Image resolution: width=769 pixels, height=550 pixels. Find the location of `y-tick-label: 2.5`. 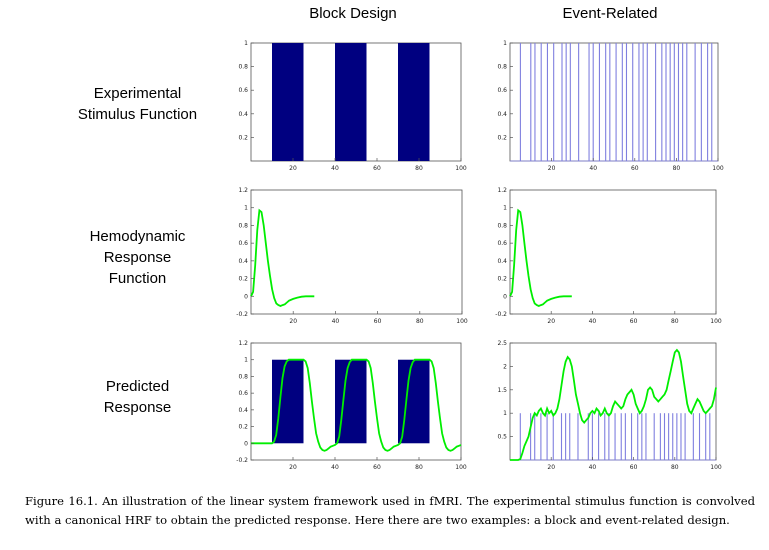

y-tick-label: 2.5 is located at coordinates (502, 343).